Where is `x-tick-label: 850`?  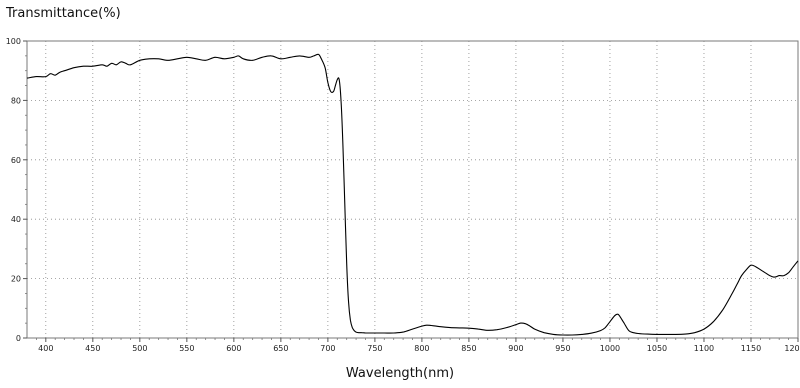
x-tick-label: 850 is located at coordinates (468, 348).